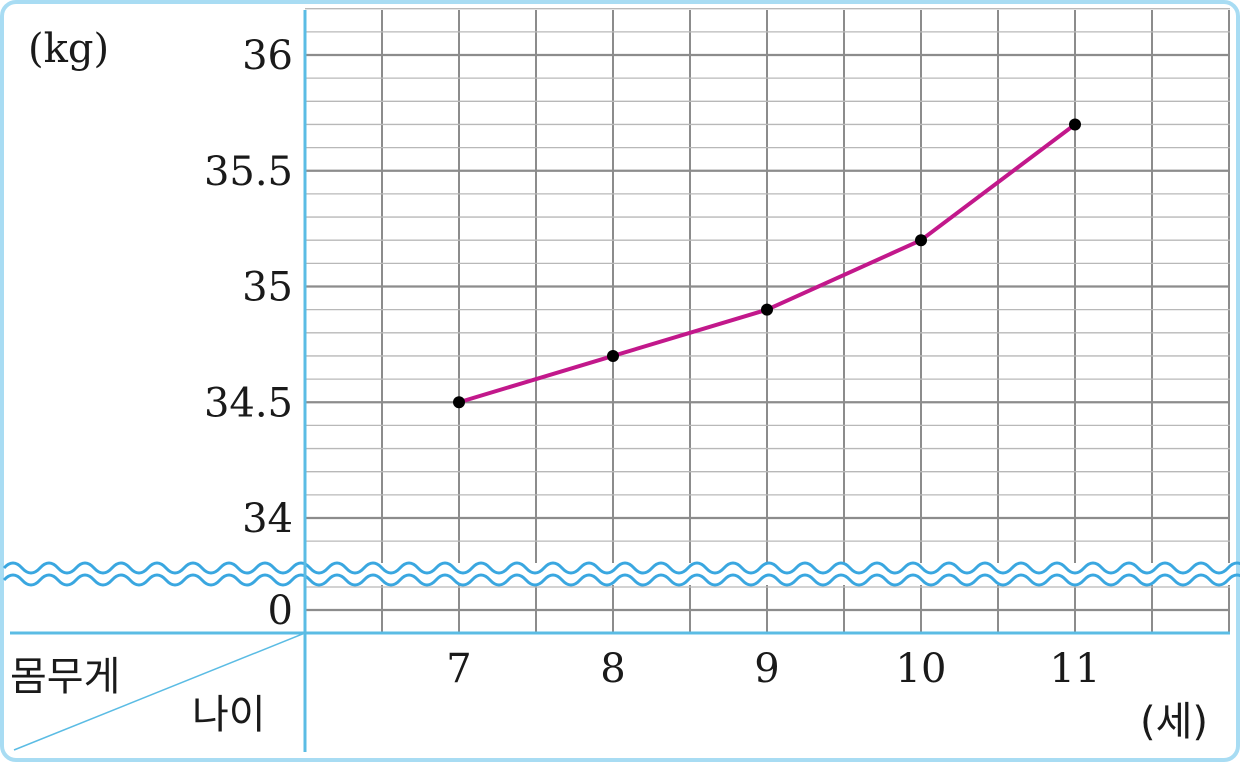 This screenshot has height=762, width=1240. What do you see at coordinates (267, 56) in the screenshot?
I see `y-tick-label: 36` at bounding box center [267, 56].